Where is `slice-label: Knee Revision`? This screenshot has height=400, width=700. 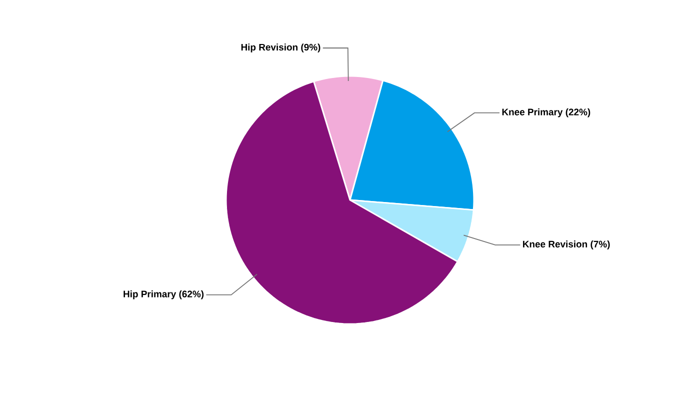 slice-label: Knee Revision is located at coordinates (555, 244).